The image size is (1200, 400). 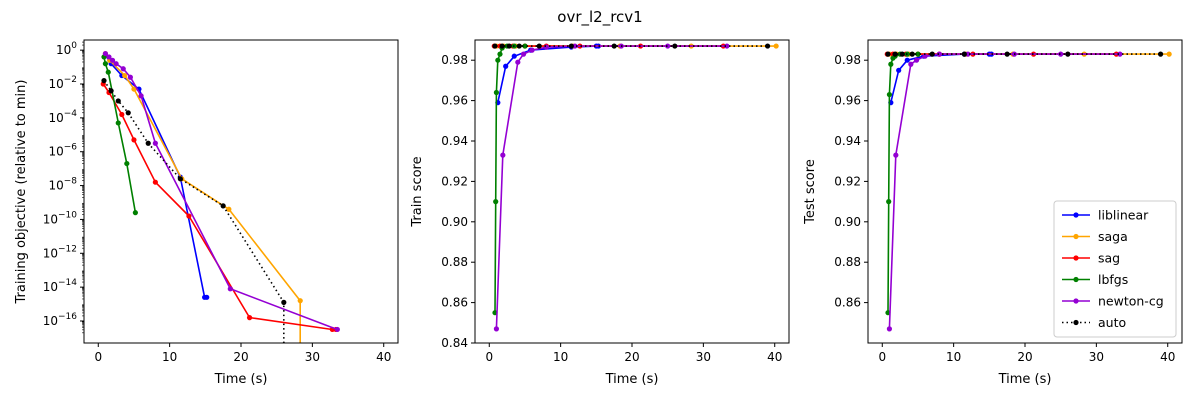 What do you see at coordinates (1123, 215) in the screenshot?
I see `legend-label: liblinear` at bounding box center [1123, 215].